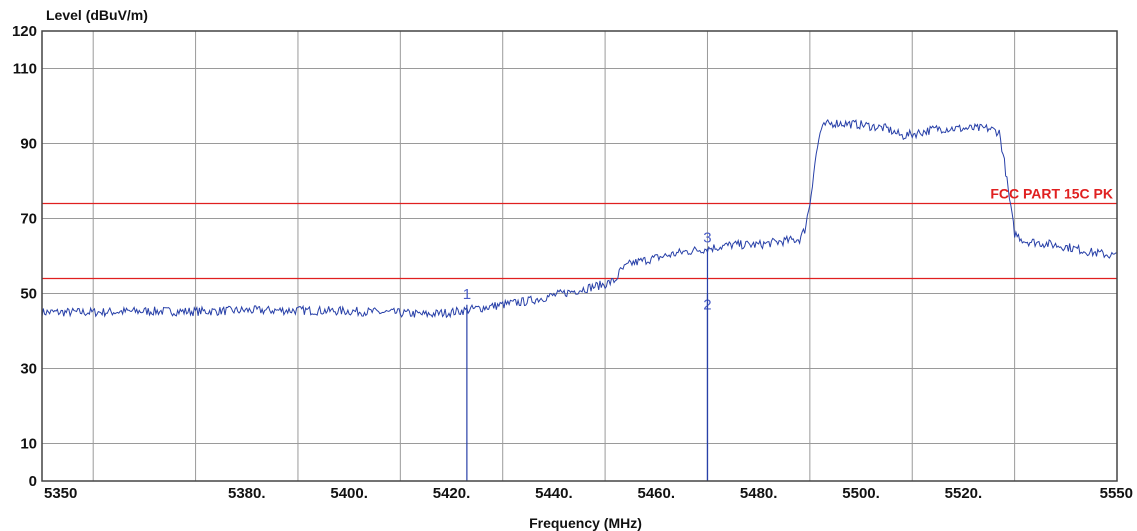 The height and width of the screenshot is (531, 1137). I want to click on marker-label: 1, so click(467, 294).